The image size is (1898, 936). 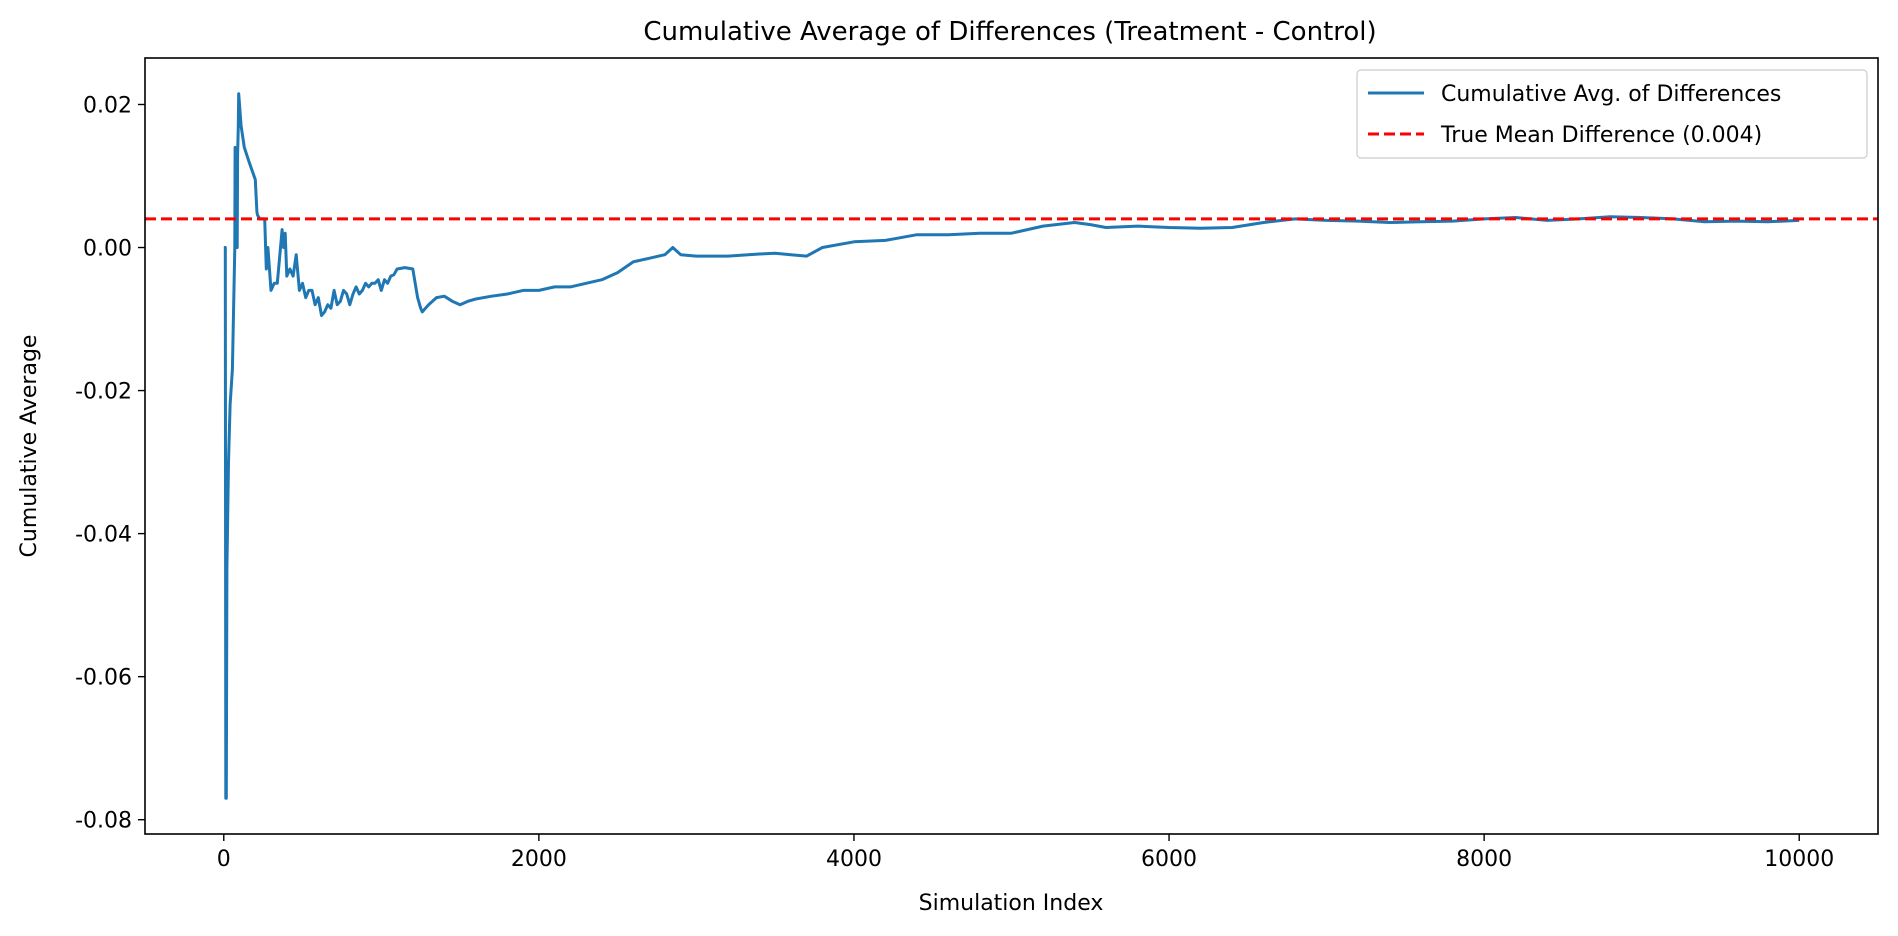 What do you see at coordinates (107, 249) in the screenshot?
I see `y-tick-label: 0.00` at bounding box center [107, 249].